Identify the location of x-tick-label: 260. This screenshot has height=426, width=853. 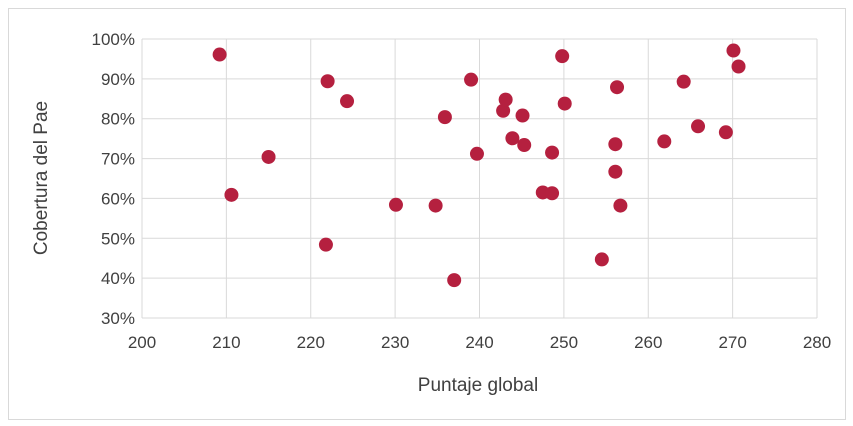
(648, 342).